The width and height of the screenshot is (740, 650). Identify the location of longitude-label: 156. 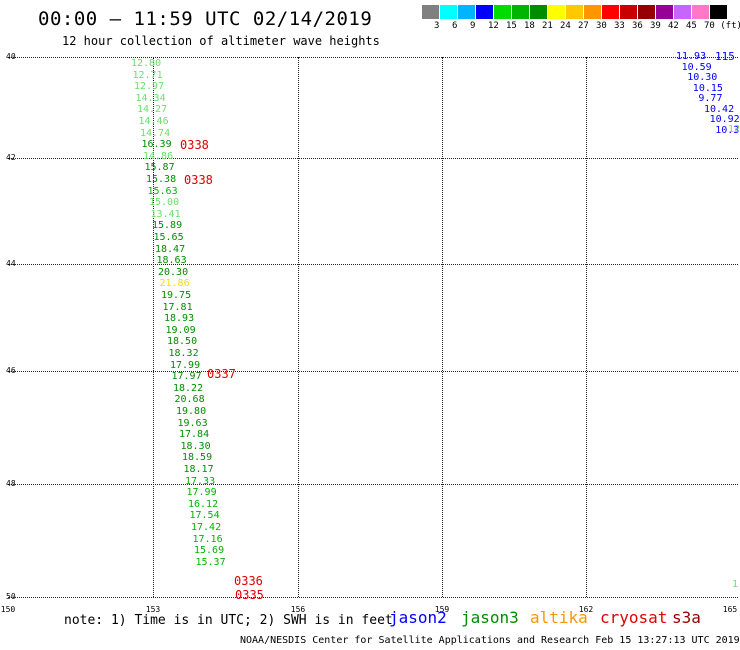
(298, 609).